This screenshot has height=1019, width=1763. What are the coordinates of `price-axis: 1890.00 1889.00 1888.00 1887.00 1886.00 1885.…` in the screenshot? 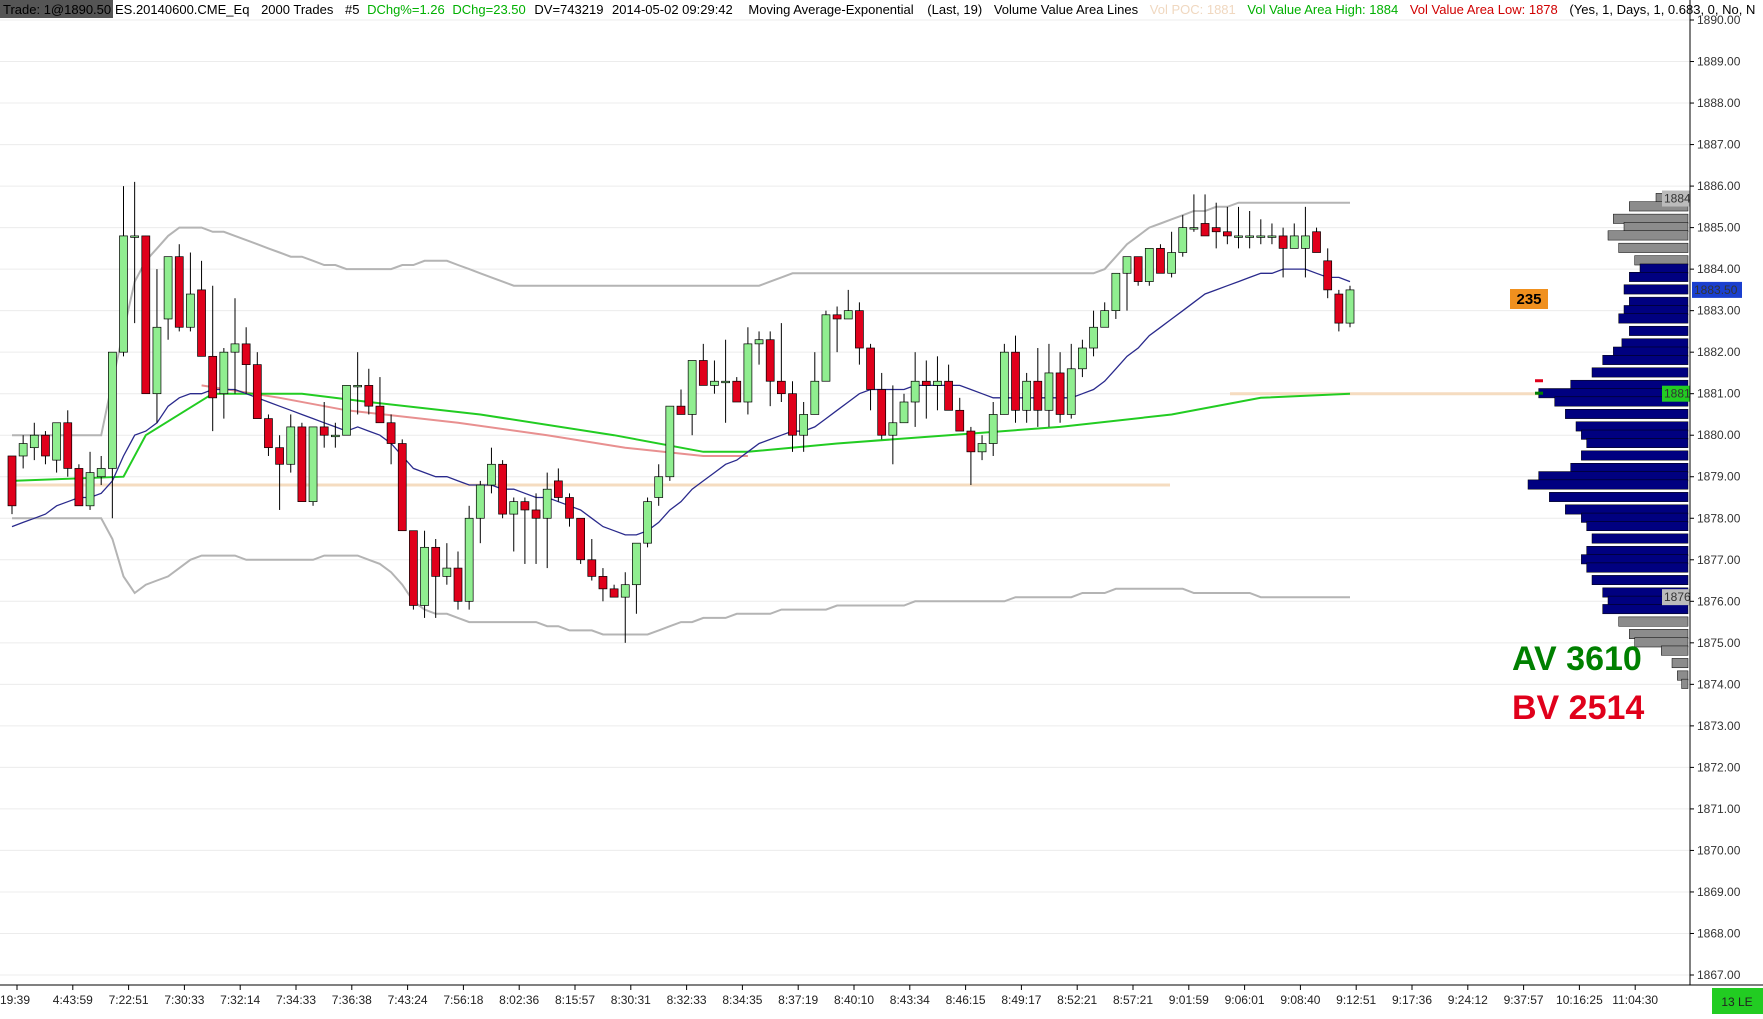 It's located at (1715, 497).